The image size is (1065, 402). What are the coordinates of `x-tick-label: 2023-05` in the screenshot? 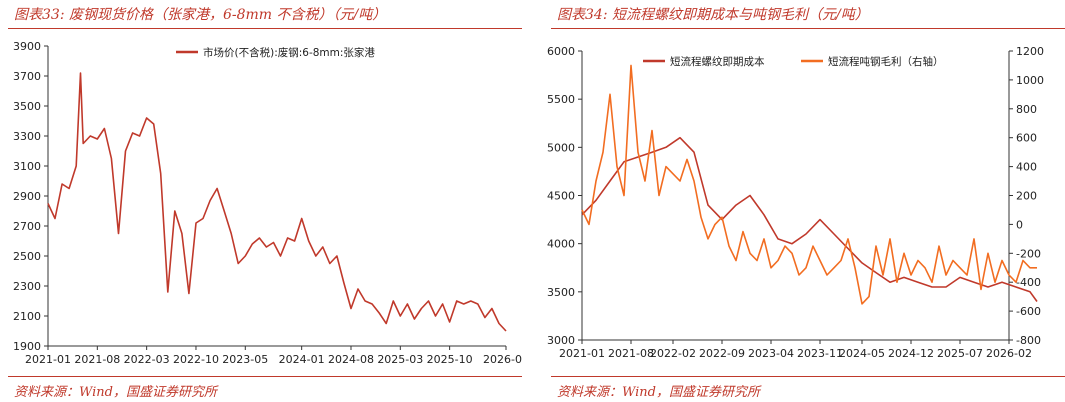 It's located at (245, 359).